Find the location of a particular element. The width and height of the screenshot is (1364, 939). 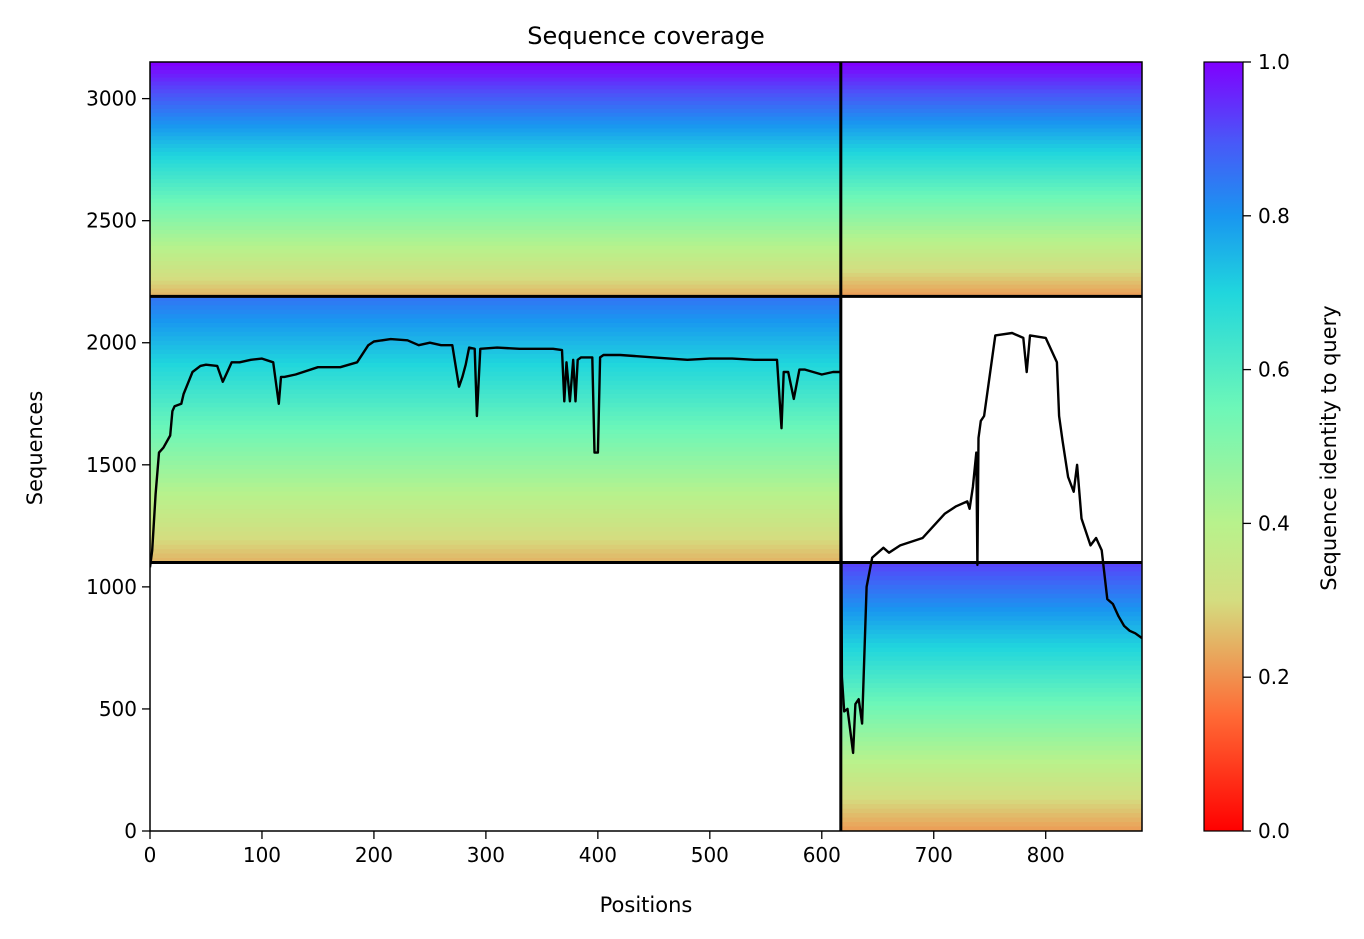

y-tick-label: 1500 is located at coordinates (111, 465).